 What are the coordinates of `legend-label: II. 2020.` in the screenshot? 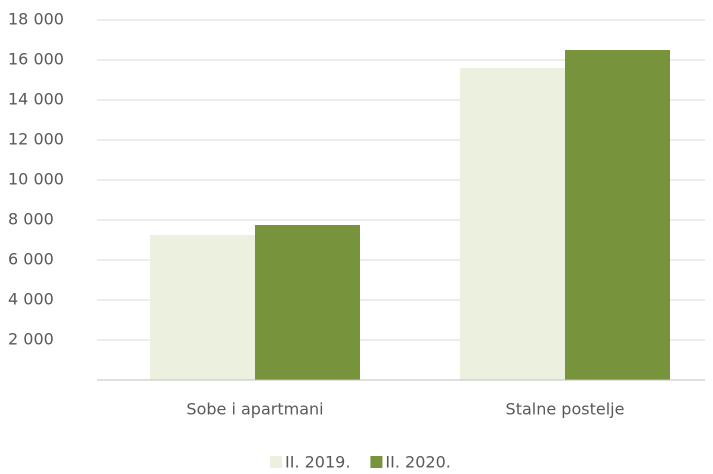 It's located at (417, 462).